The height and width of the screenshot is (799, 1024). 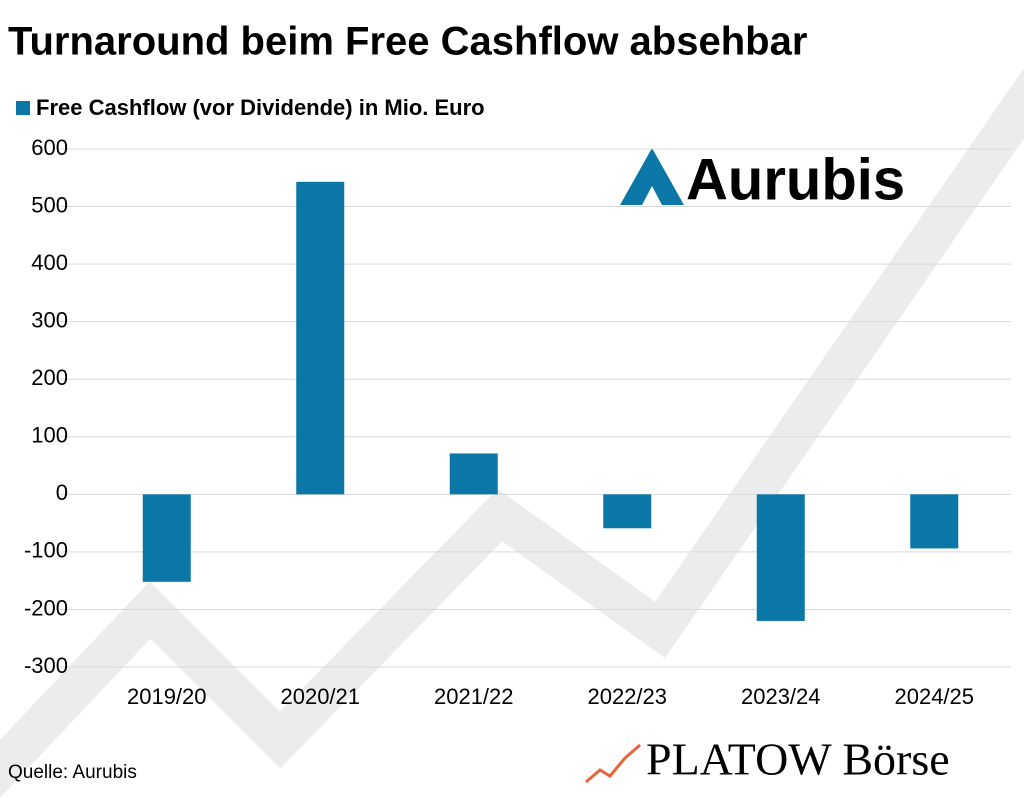 I want to click on chart-title: Turnaround beim Free Cashflow absehbar, so click(x=407, y=42).